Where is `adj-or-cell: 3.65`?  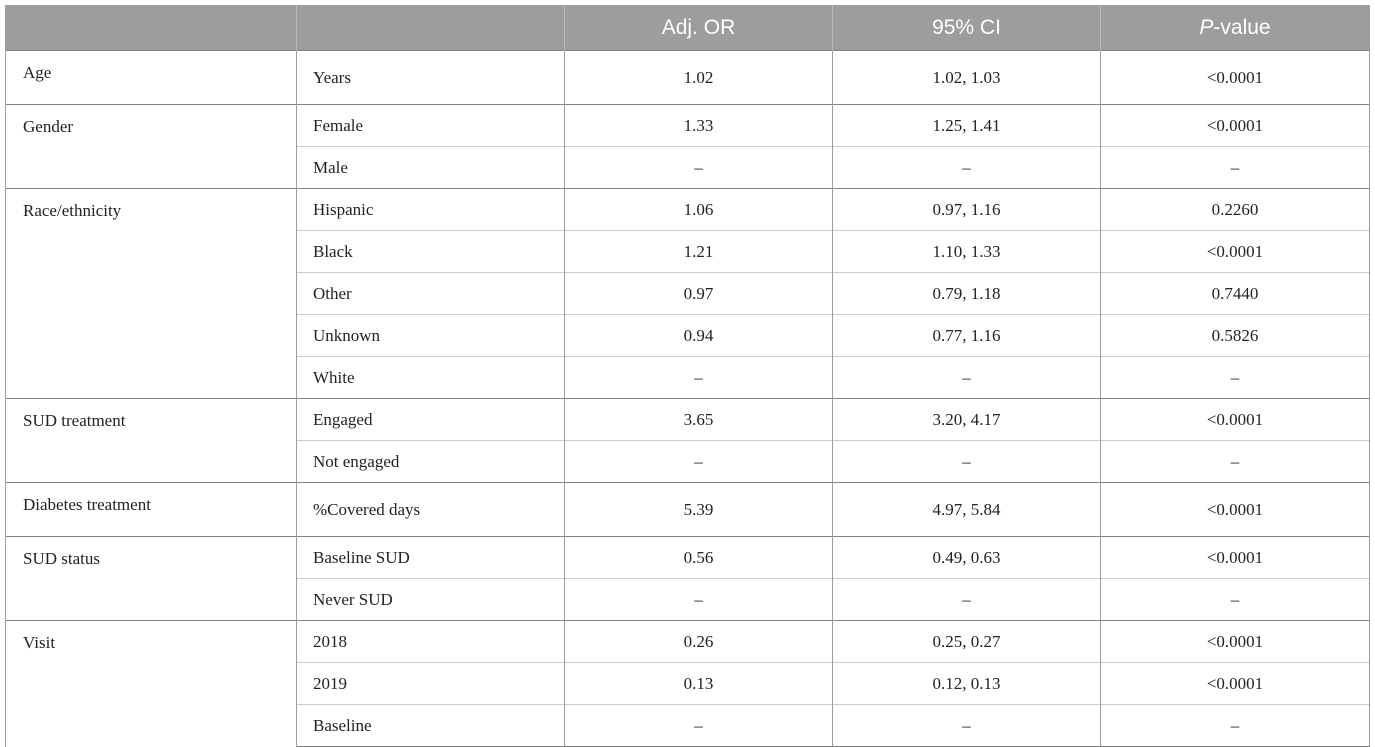
adj-or-cell: 3.65 is located at coordinates (698, 419).